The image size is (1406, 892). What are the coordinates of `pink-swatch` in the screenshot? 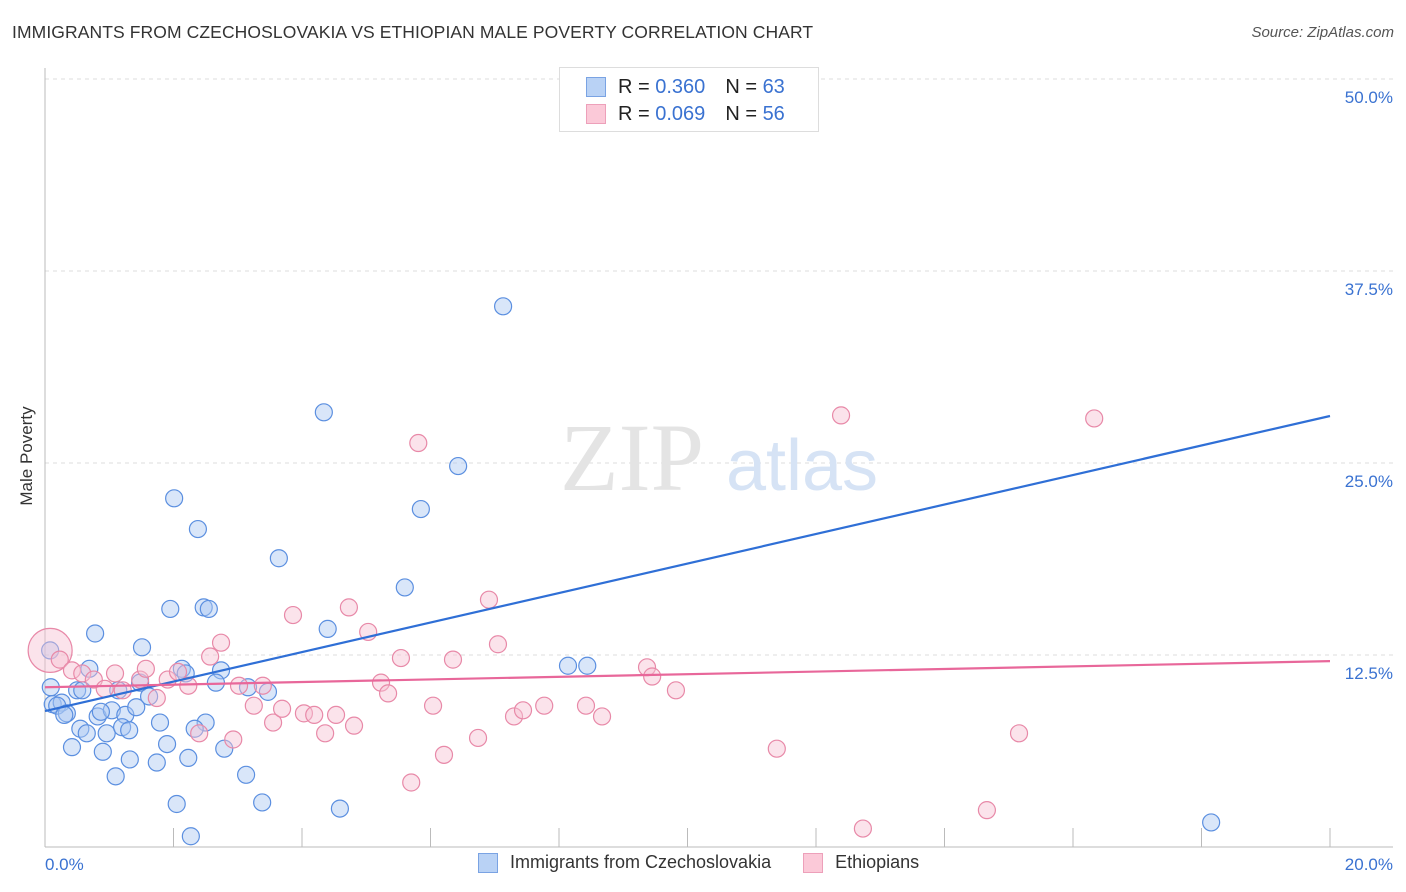 It's located at (813, 862).